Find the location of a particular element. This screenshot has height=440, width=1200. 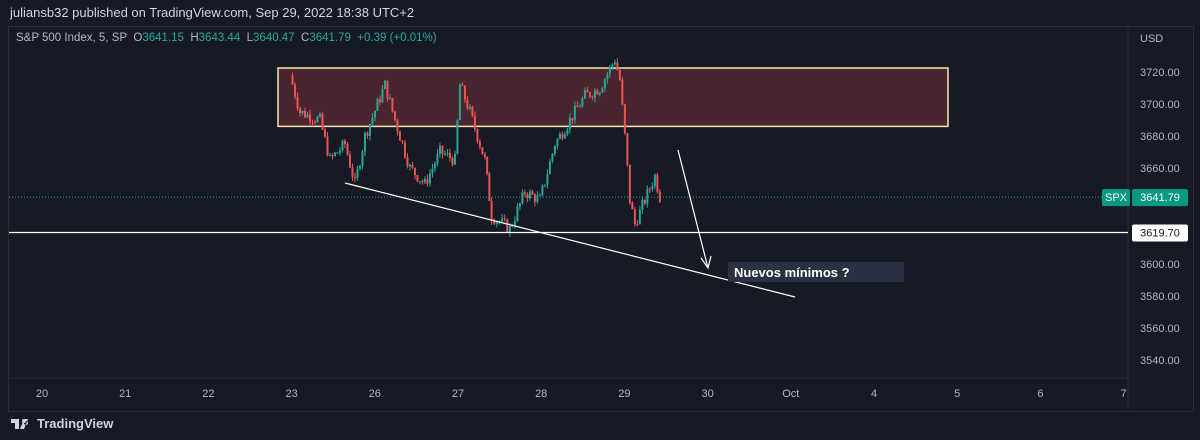

open-value: 3641.15 is located at coordinates (163, 38).